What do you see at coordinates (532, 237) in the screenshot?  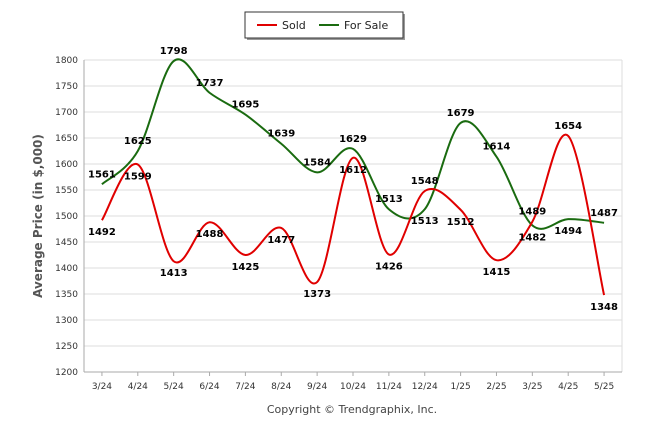 I see `data-label-for-sale: 1482` at bounding box center [532, 237].